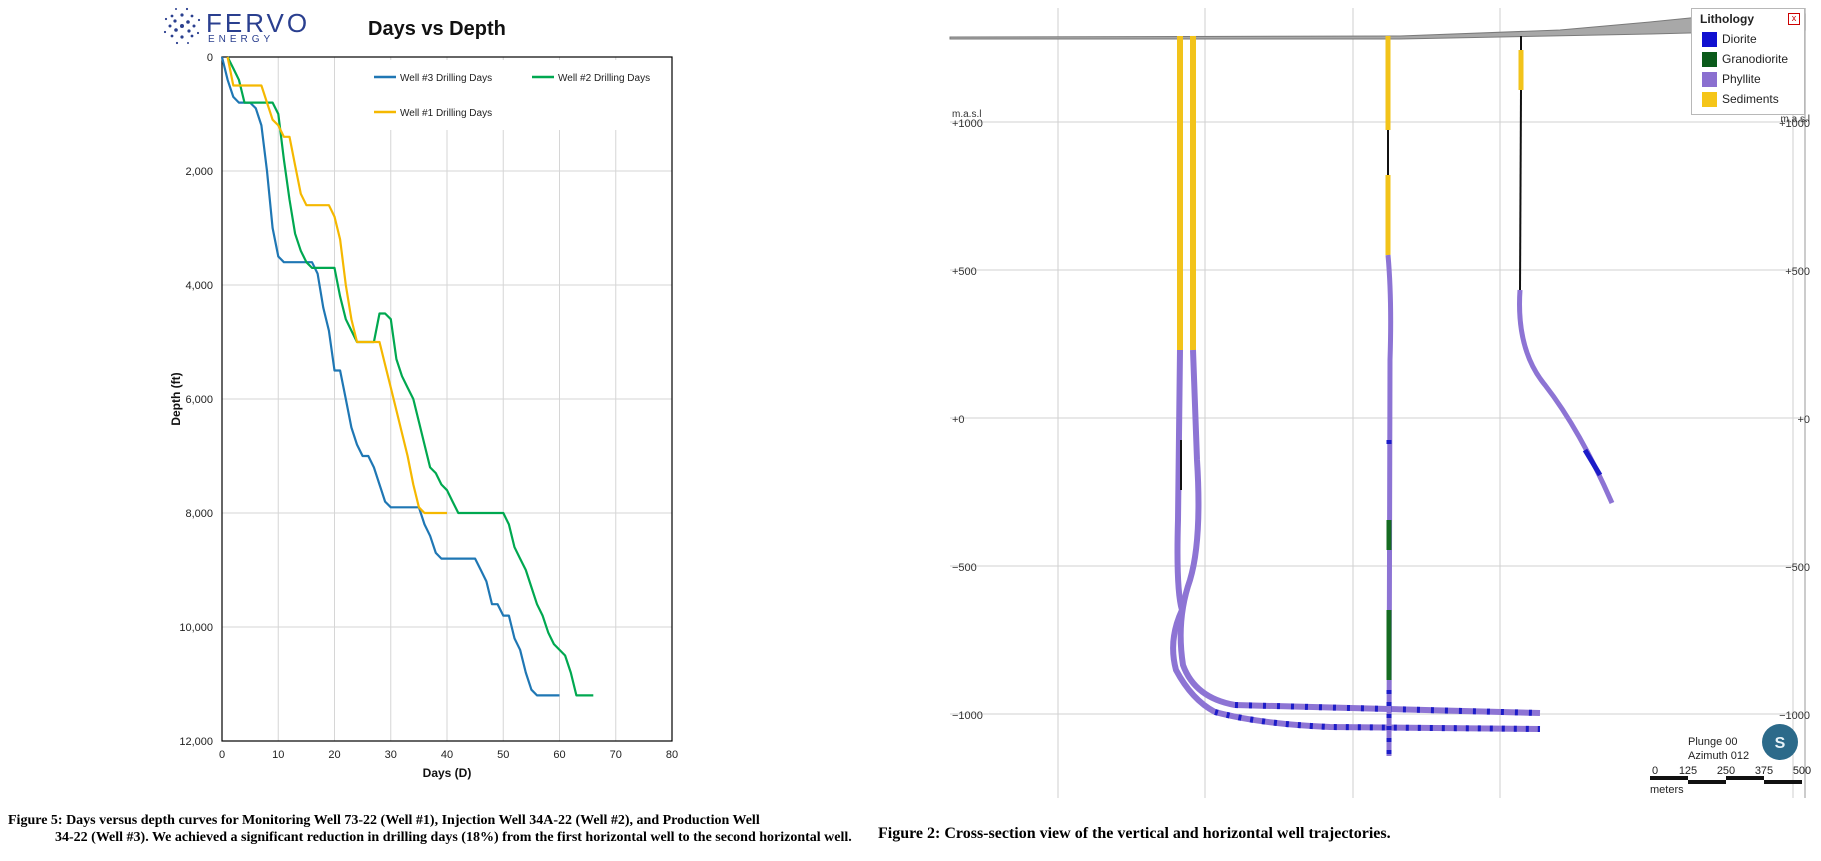 The width and height of the screenshot is (1821, 861). Describe the element at coordinates (1377, 26) in the screenshot. I see `ground-surface` at that location.